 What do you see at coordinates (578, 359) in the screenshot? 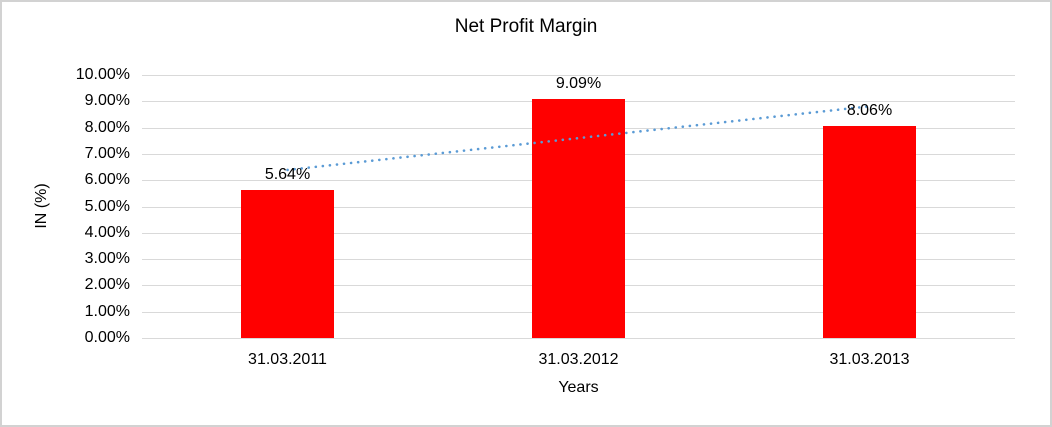
I see `x-tick-label: 31.03.2012` at bounding box center [578, 359].